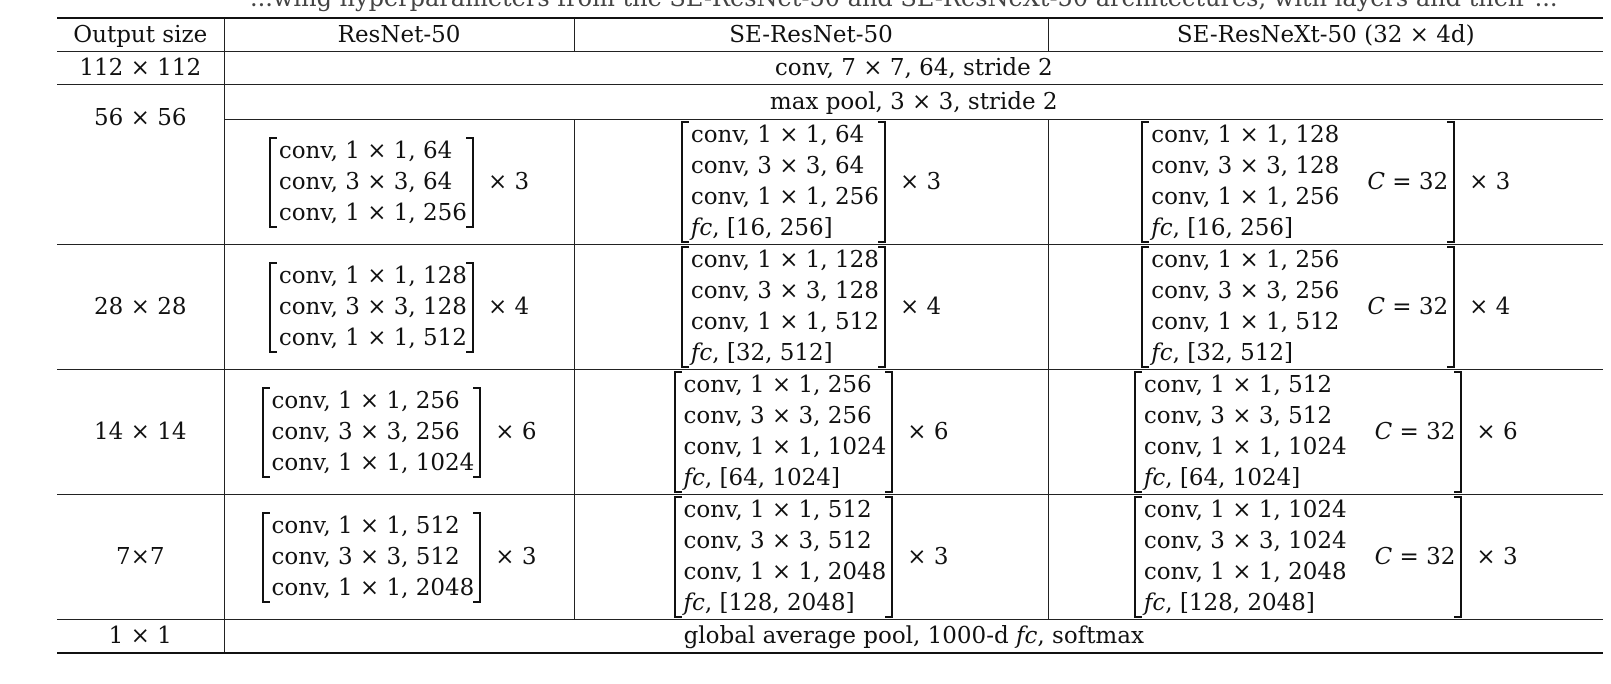 The image size is (1611, 684). What do you see at coordinates (913, 102) in the screenshot?
I see `maxpool-cell: max pool, 3 × 3, stride 2` at bounding box center [913, 102].